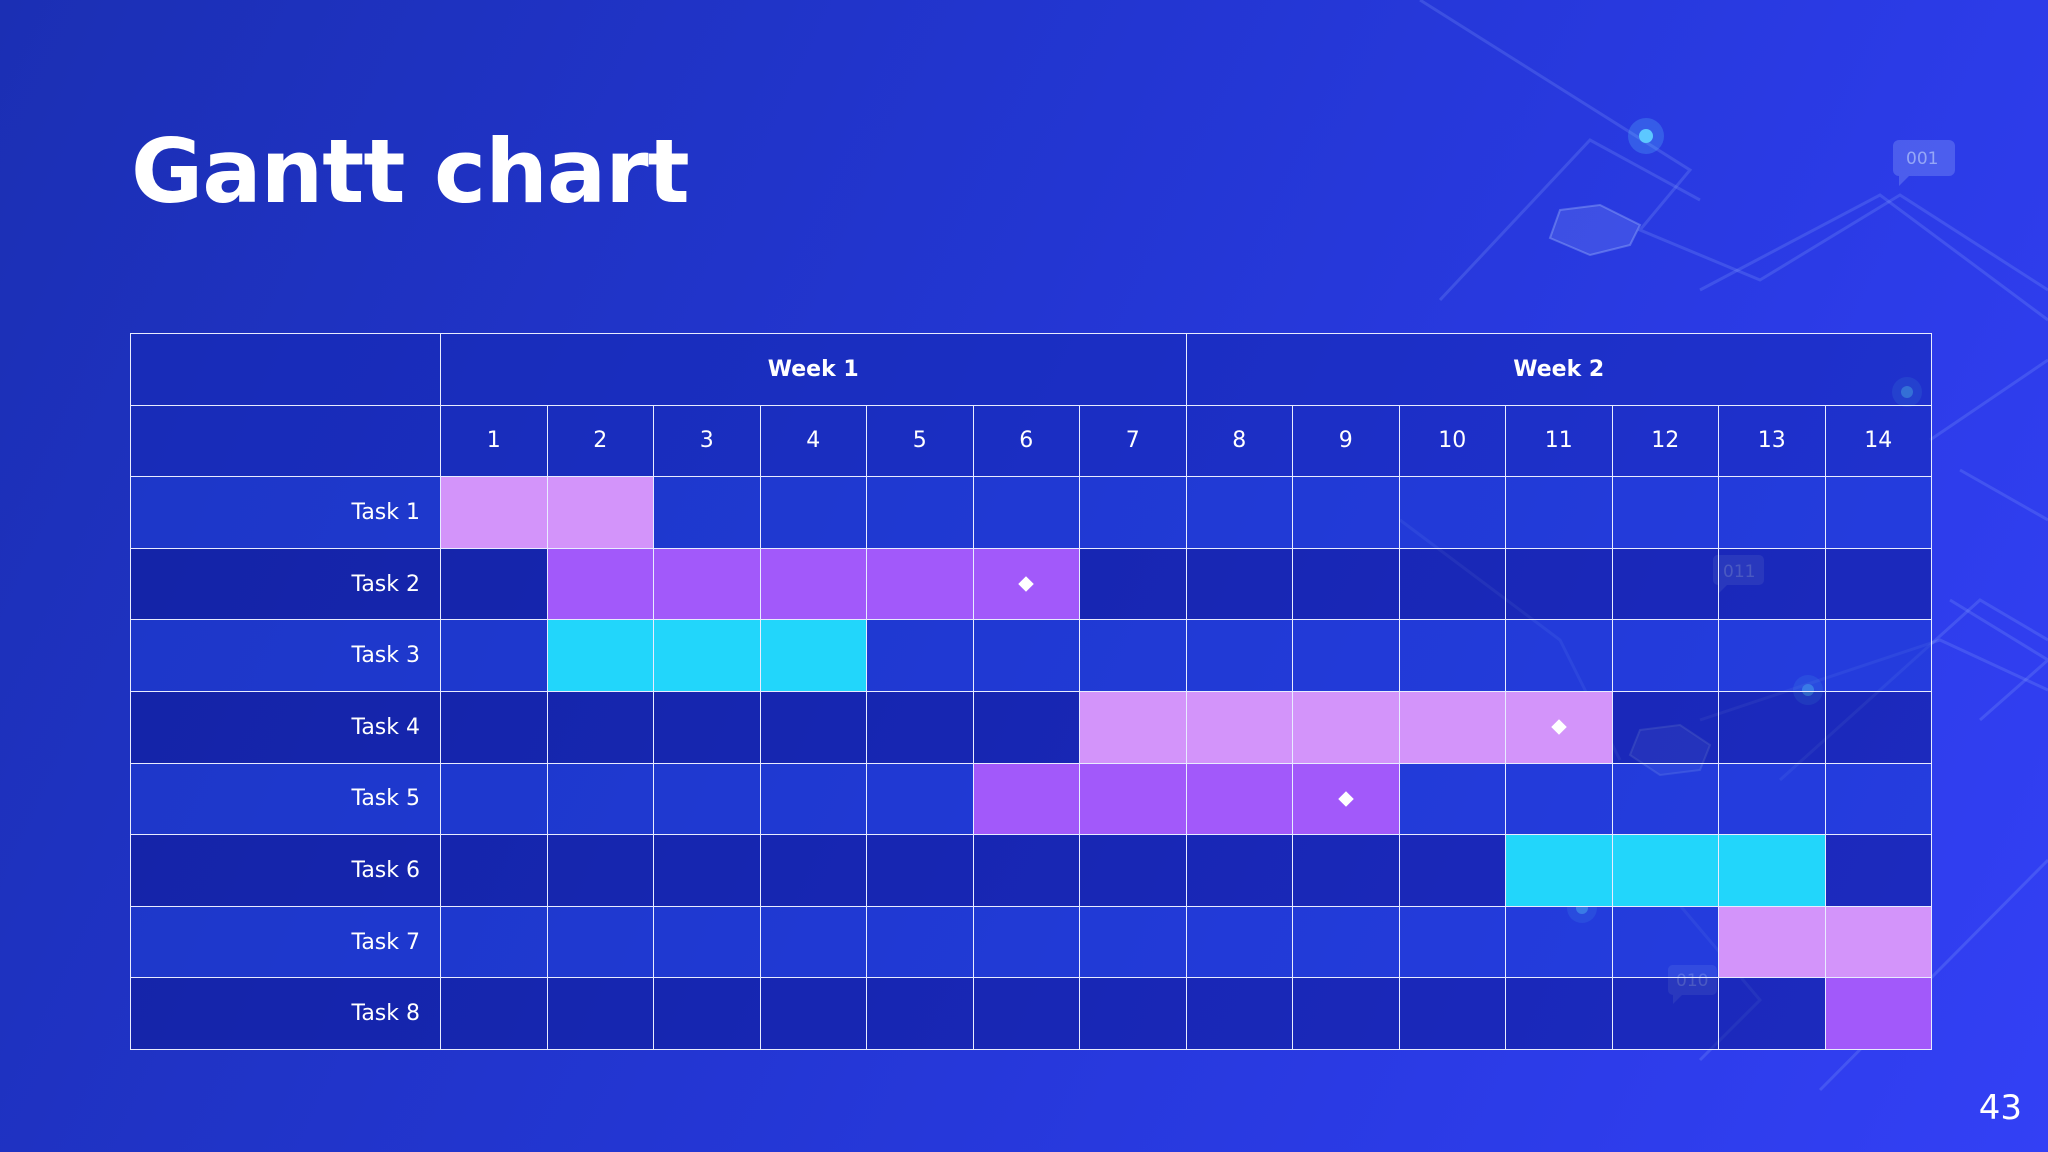 Image resolution: width=2048 pixels, height=1152 pixels. Describe the element at coordinates (813, 369) in the screenshot. I see `week-header-1: Week 1` at that location.